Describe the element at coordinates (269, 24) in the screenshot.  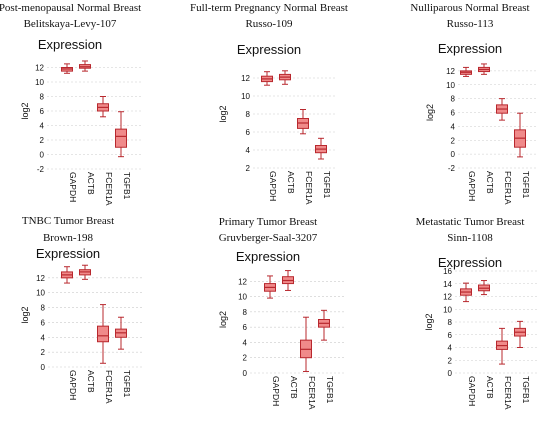
I see `panel-dataset-label: Russo-109` at that location.